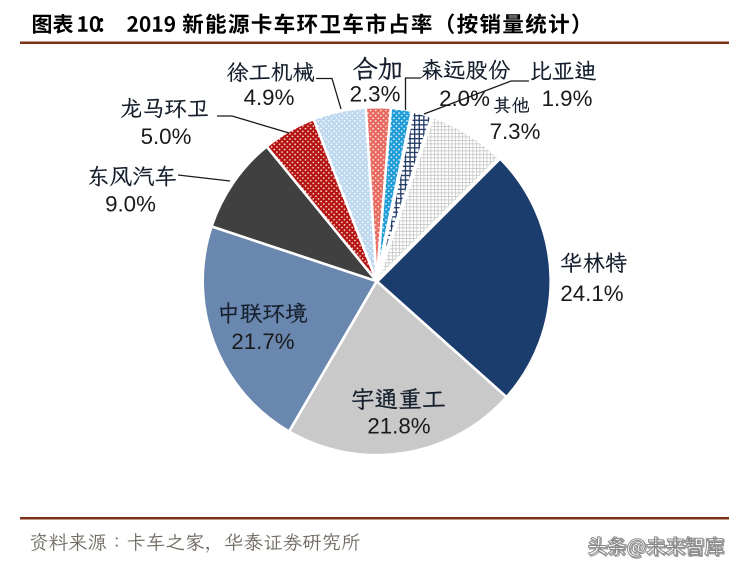 The image size is (741, 574). I want to click on svg-text: 24.1%, so click(591, 293).